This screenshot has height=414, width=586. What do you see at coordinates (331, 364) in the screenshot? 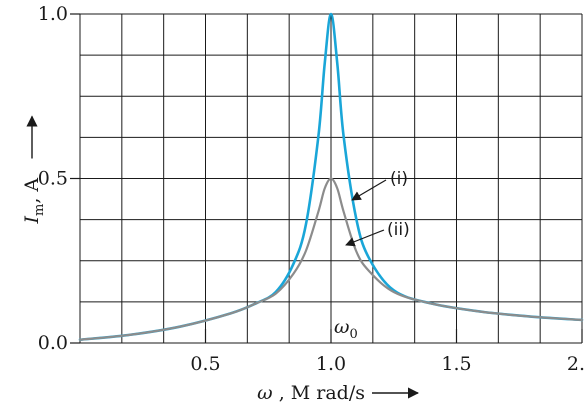
I see `x-tick-label: 1.0` at bounding box center [331, 364].